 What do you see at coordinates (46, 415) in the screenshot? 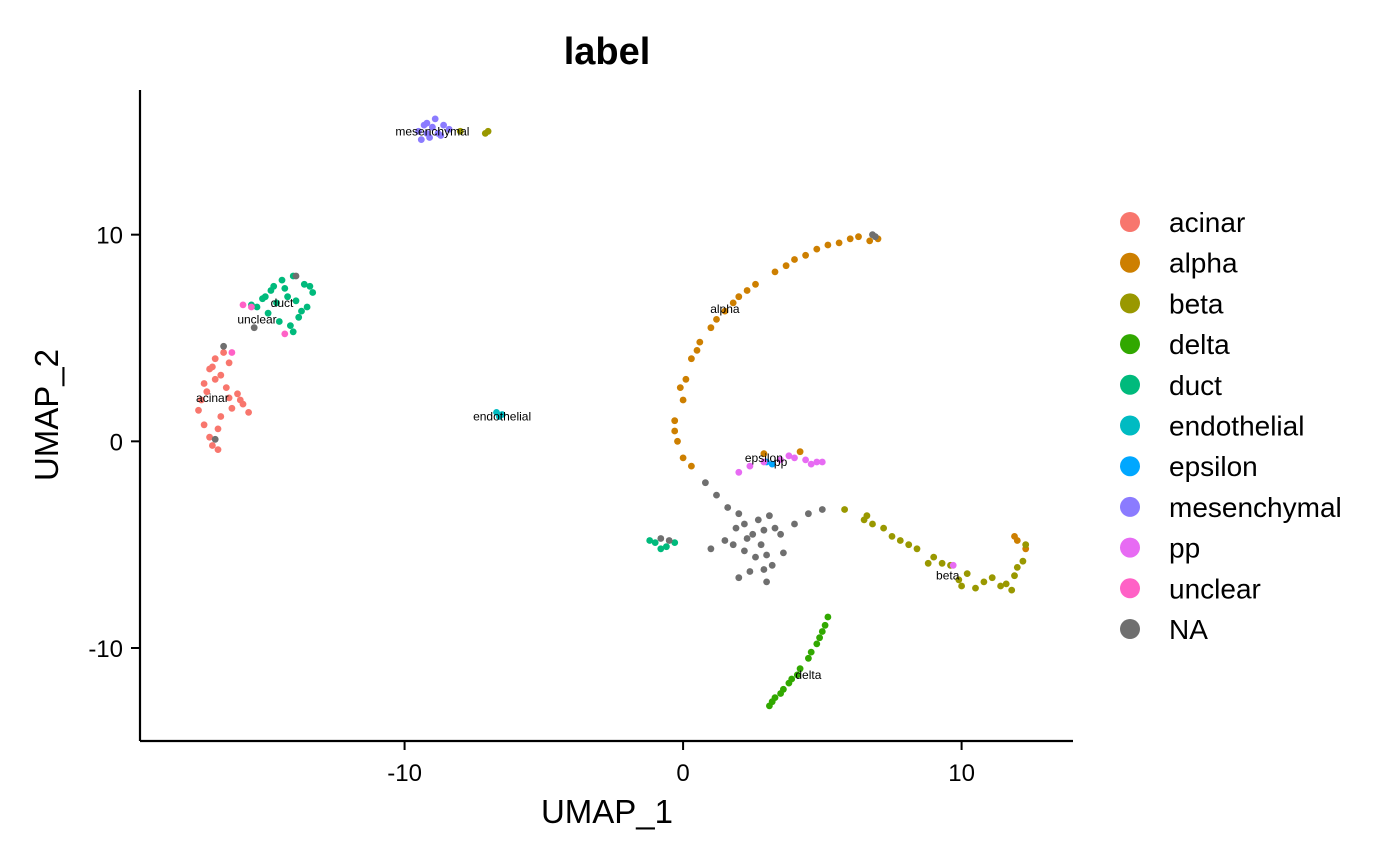
I see `y-axis-title: UMAP_2` at bounding box center [46, 415].